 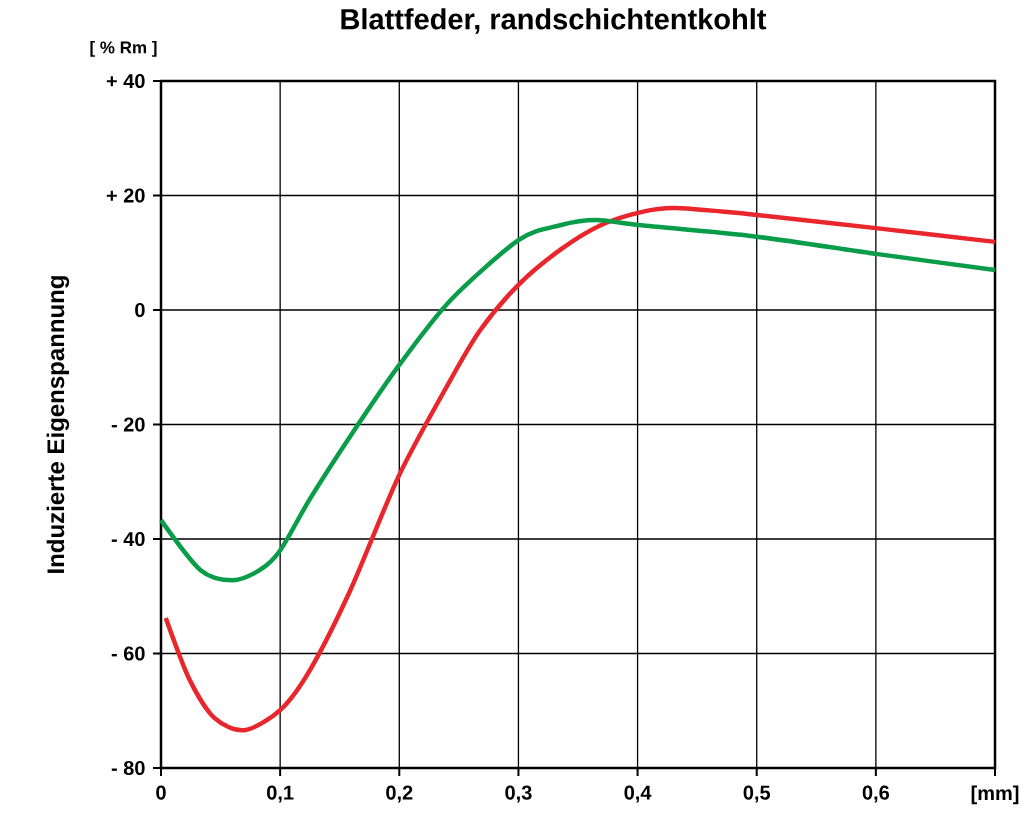 I want to click on x-tick-label: 0,5, so click(x=757, y=794).